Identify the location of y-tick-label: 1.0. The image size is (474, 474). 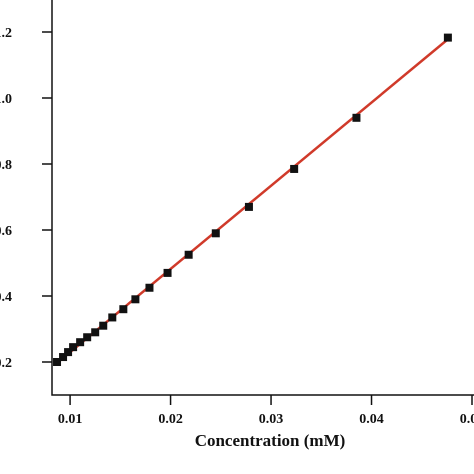
(6, 99).